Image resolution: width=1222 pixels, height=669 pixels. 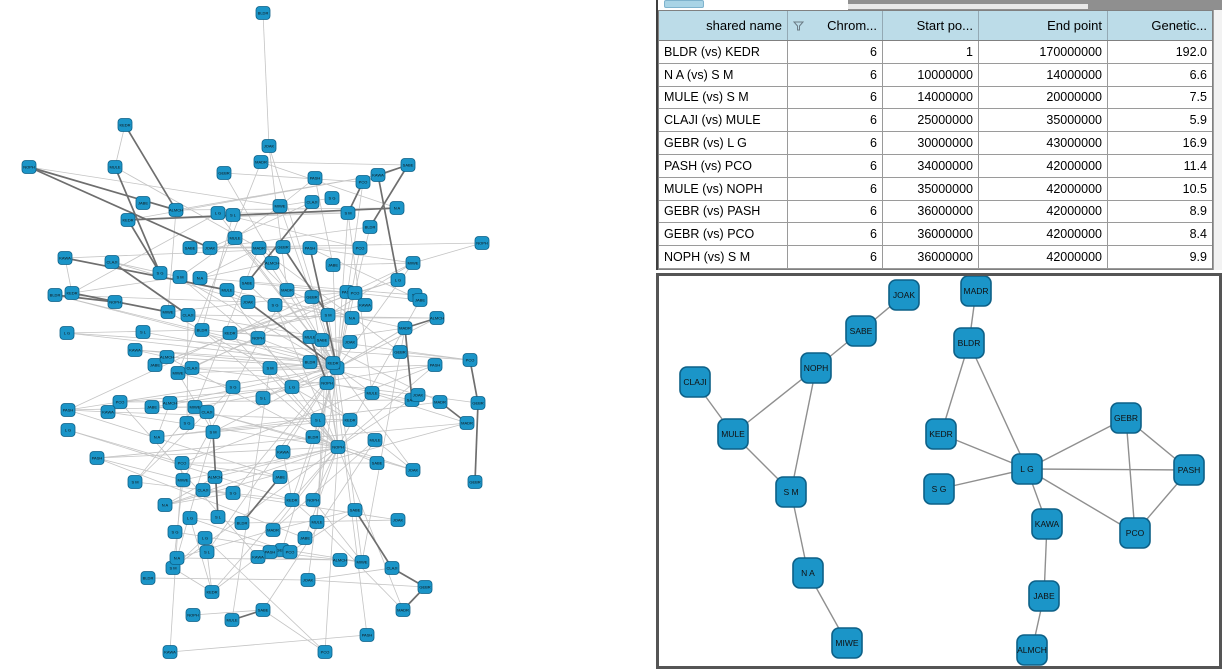 What do you see at coordinates (362, 562) in the screenshot?
I see `overview-node: MIWE` at bounding box center [362, 562].